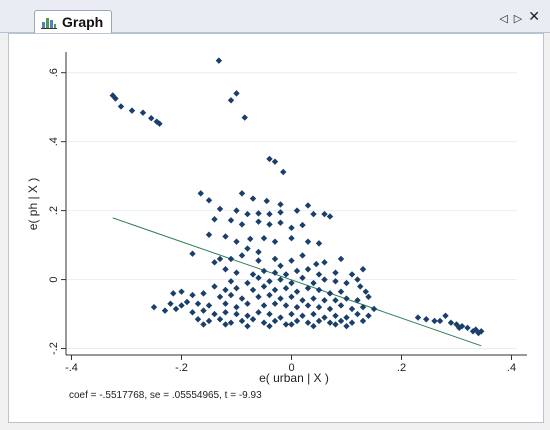 The height and width of the screenshot is (430, 550). I want to click on x-axis-label: e( urban | X ), so click(294, 378).